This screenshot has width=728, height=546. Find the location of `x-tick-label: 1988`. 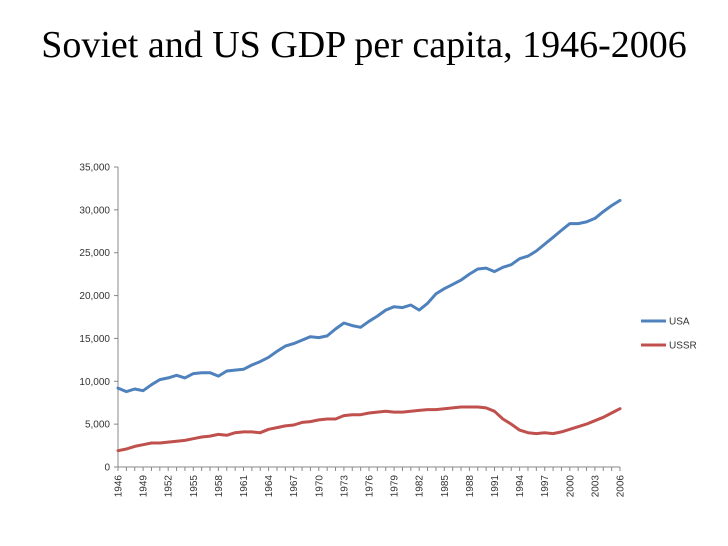

x-tick-label: 1988 is located at coordinates (470, 486).